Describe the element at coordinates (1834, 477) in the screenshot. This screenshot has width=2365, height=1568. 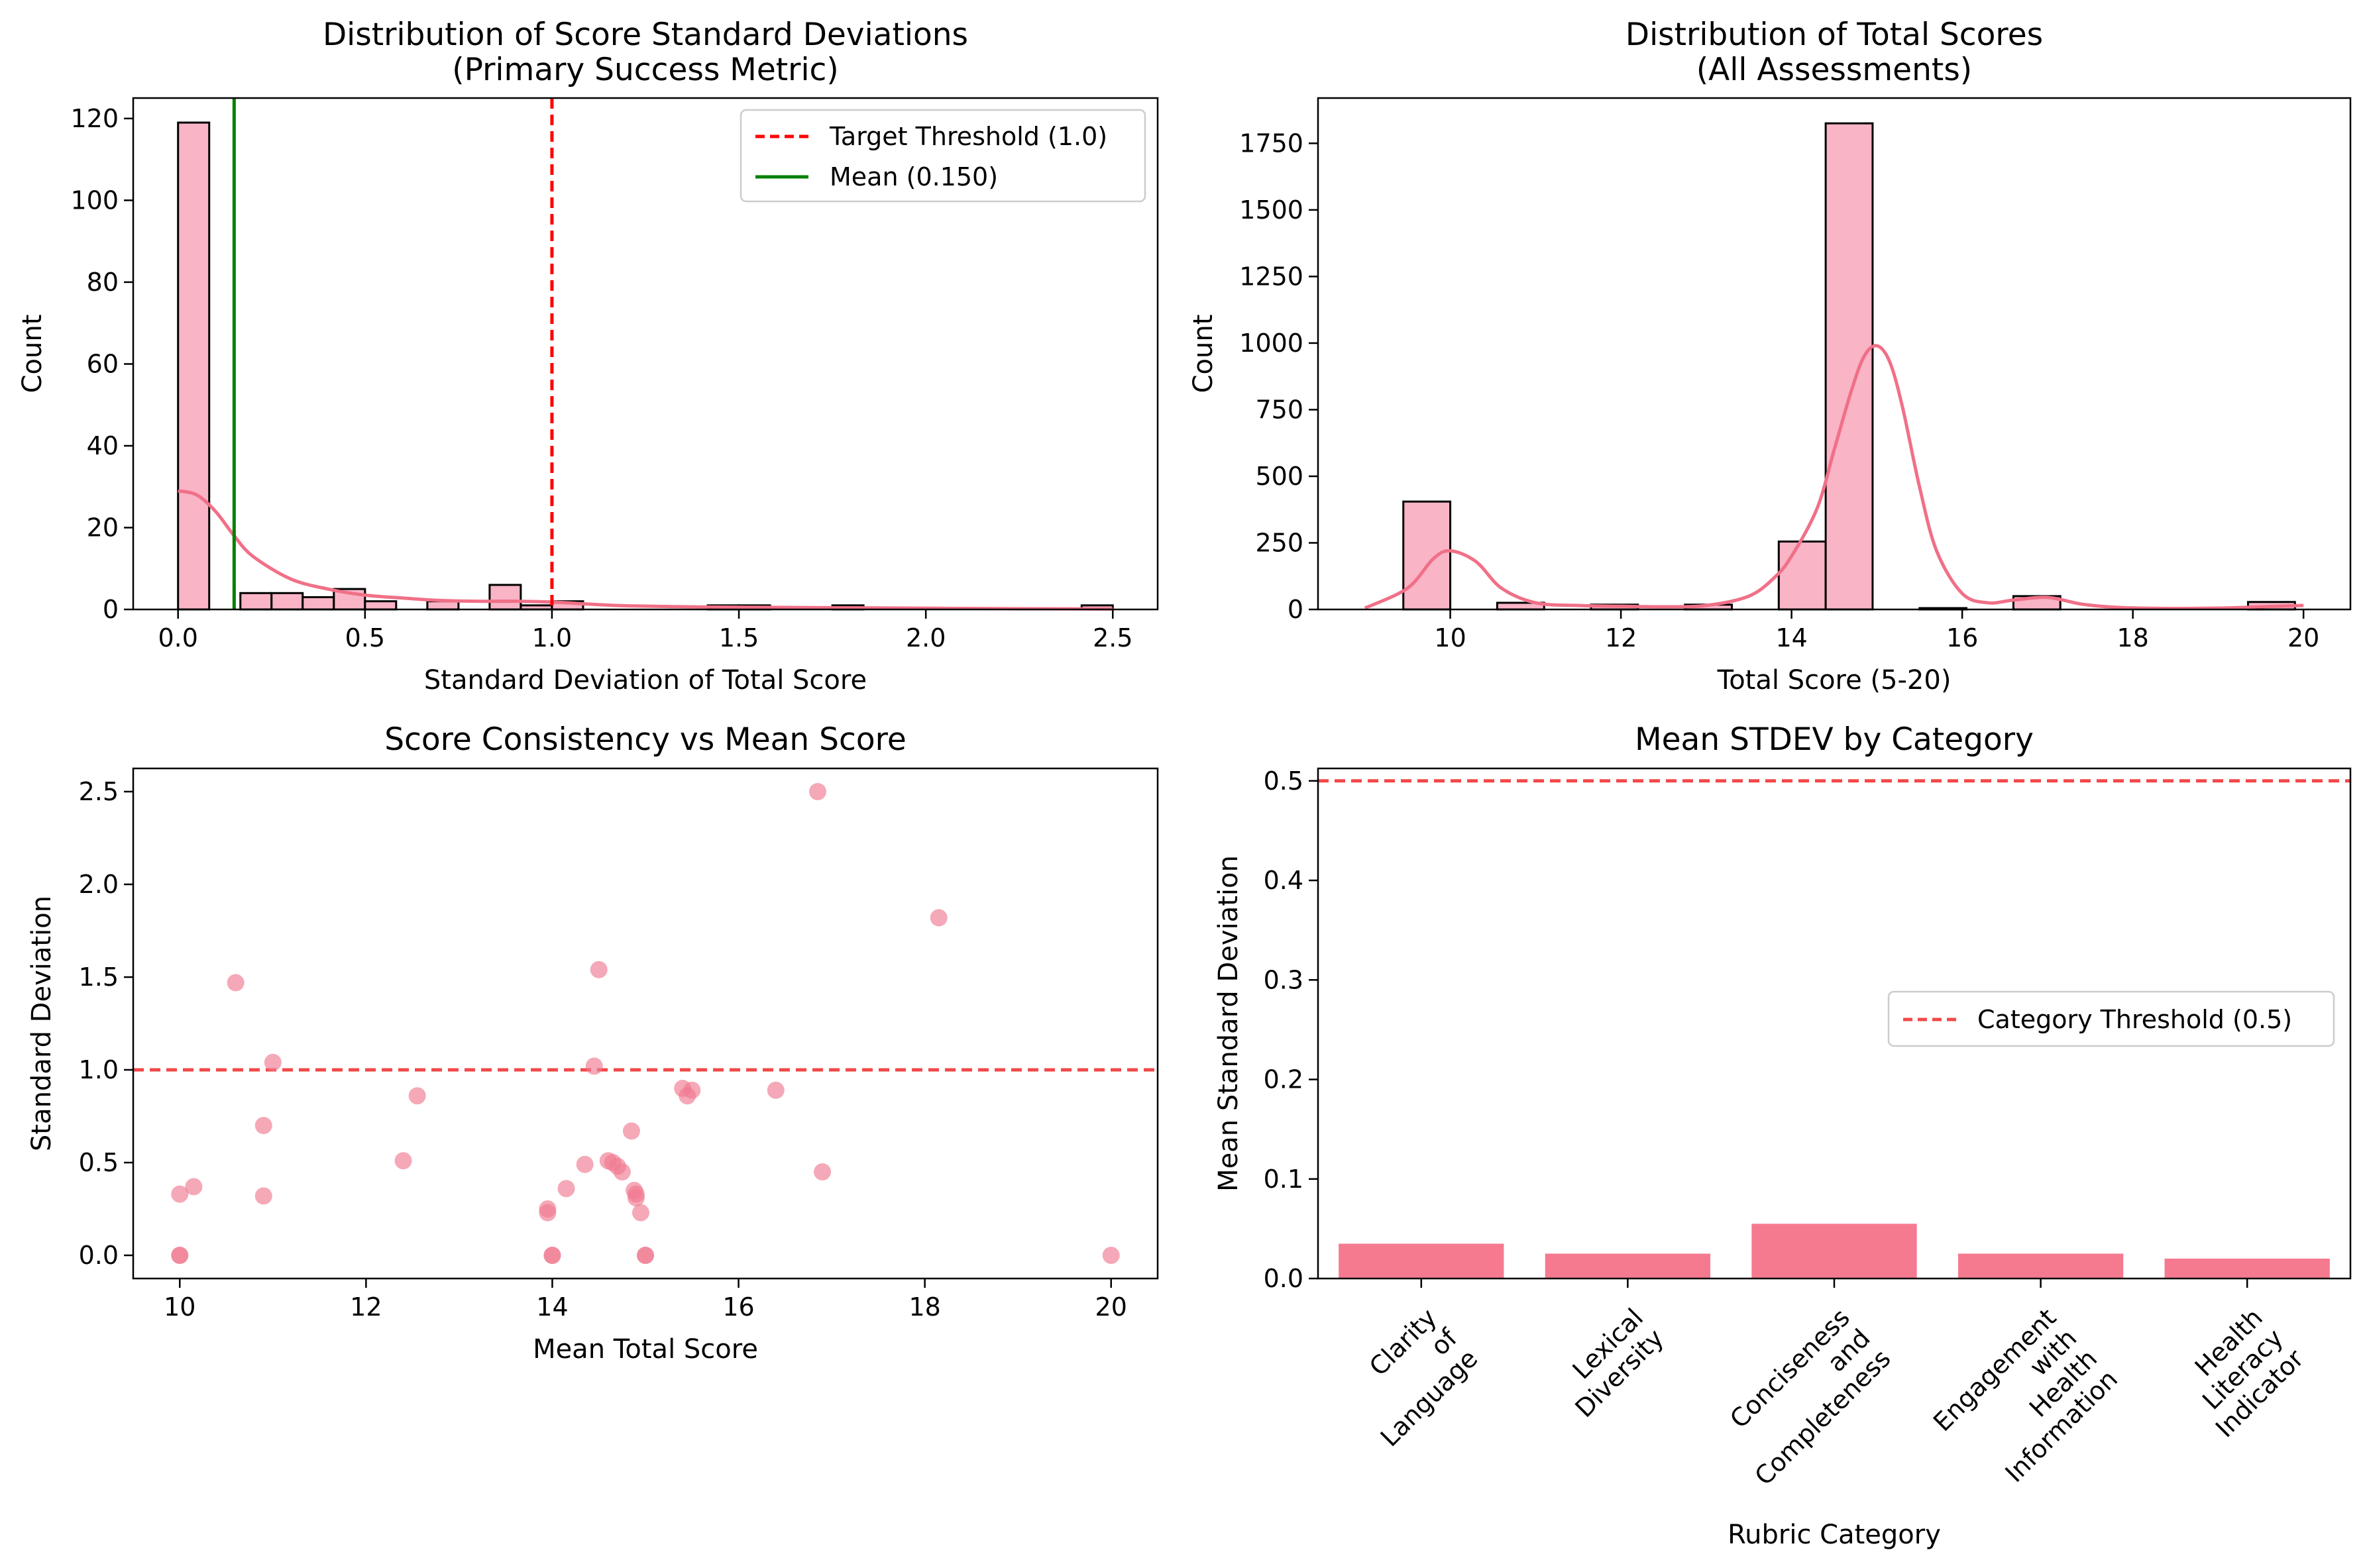
I see `total-score-kde-line` at that location.